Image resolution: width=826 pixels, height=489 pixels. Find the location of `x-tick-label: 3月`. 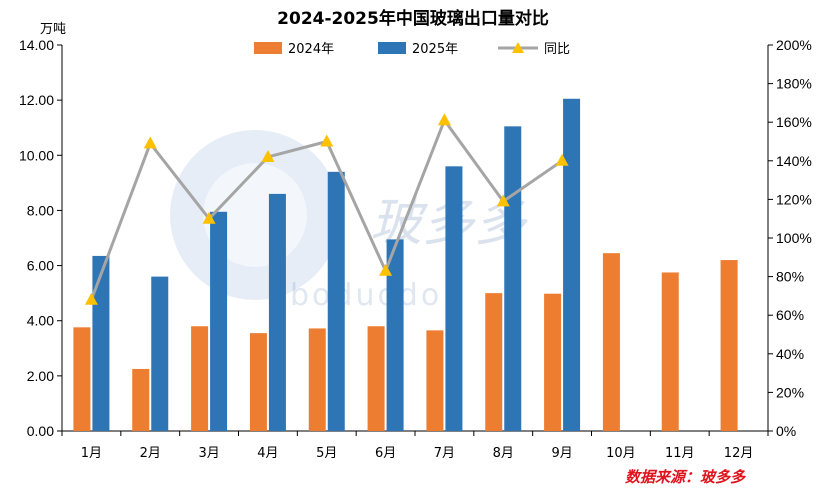

x-tick-label: 3月 is located at coordinates (208, 453).